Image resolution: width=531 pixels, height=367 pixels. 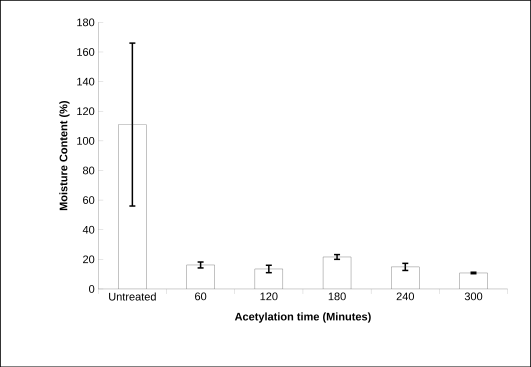 What do you see at coordinates (85, 111) in the screenshot?
I see `y-tick-label: 120` at bounding box center [85, 111].